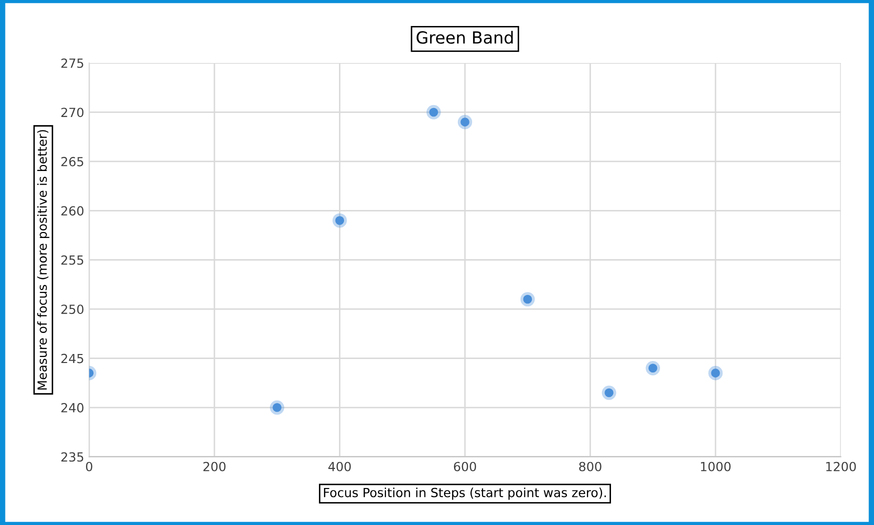  What do you see at coordinates (214, 467) in the screenshot?
I see `x-tick-label: 200` at bounding box center [214, 467].